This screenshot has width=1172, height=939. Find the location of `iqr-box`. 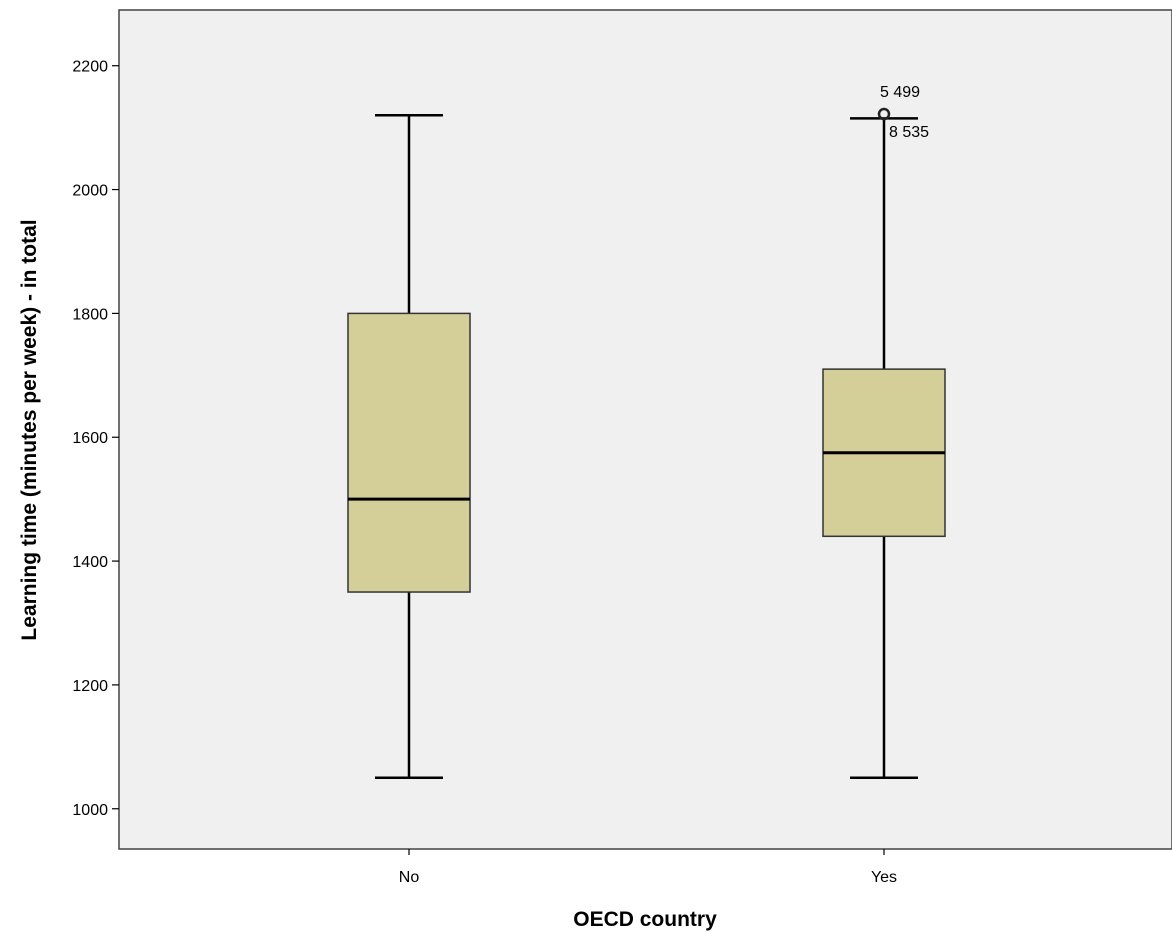

iqr-box is located at coordinates (409, 452).